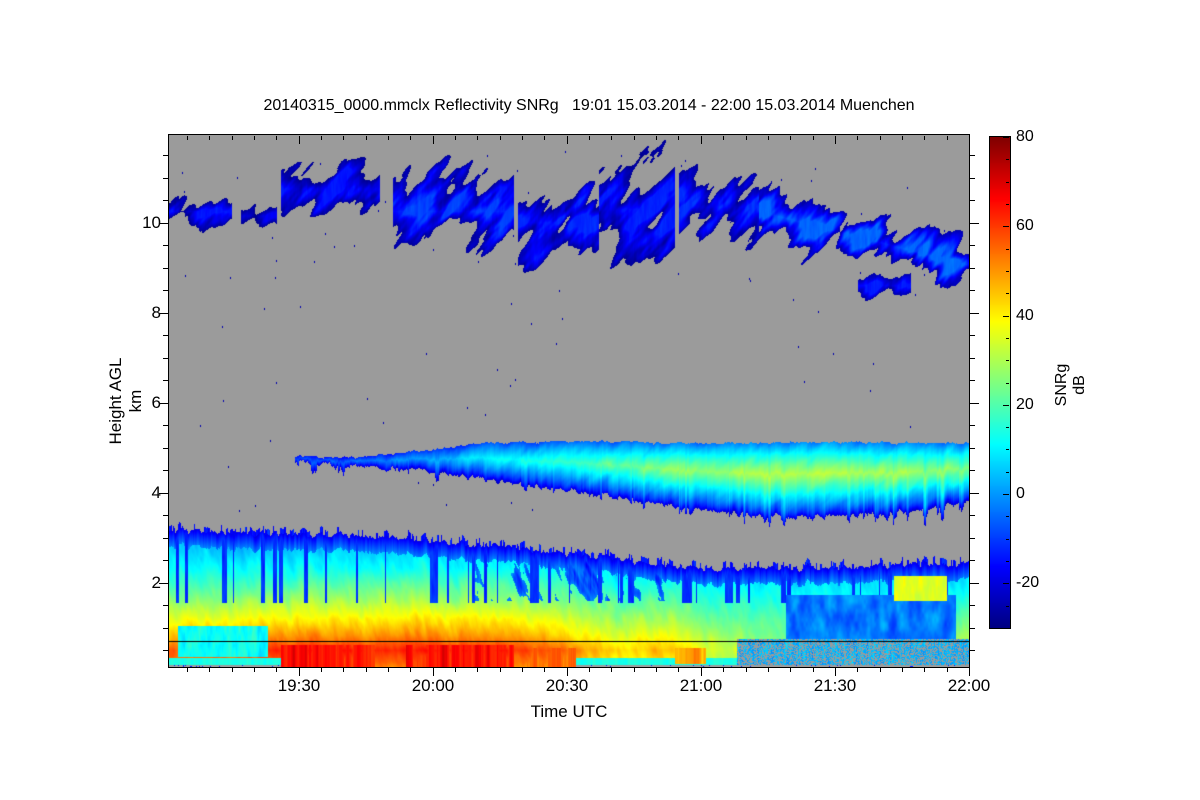 The height and width of the screenshot is (800, 1200). Describe the element at coordinates (835, 685) in the screenshot. I see `x-tick-label: 21:30` at that location.